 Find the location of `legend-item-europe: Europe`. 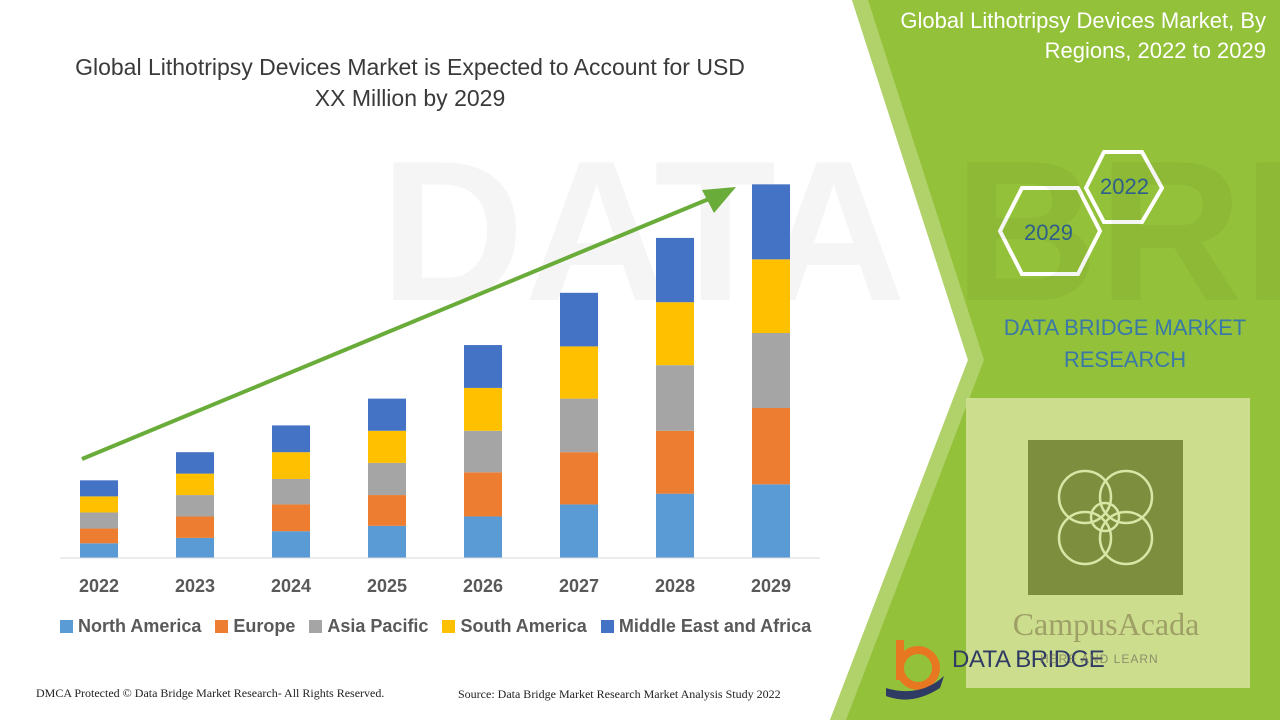

legend-item-europe: Europe is located at coordinates (255, 626).